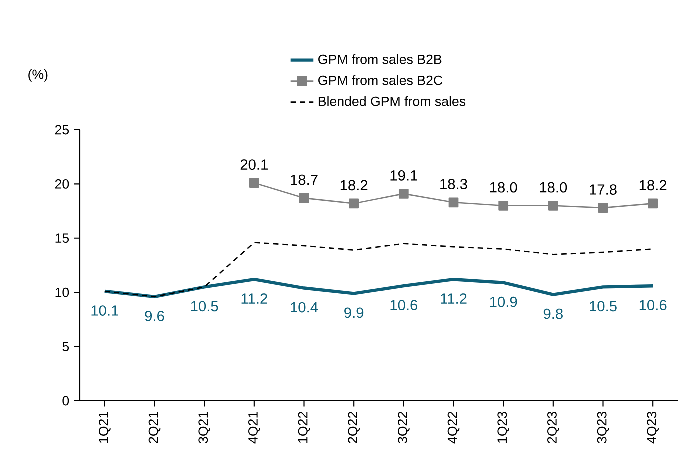 The width and height of the screenshot is (692, 462). Describe the element at coordinates (554, 428) in the screenshot. I see `x-tick-label: 2Q23` at that location.